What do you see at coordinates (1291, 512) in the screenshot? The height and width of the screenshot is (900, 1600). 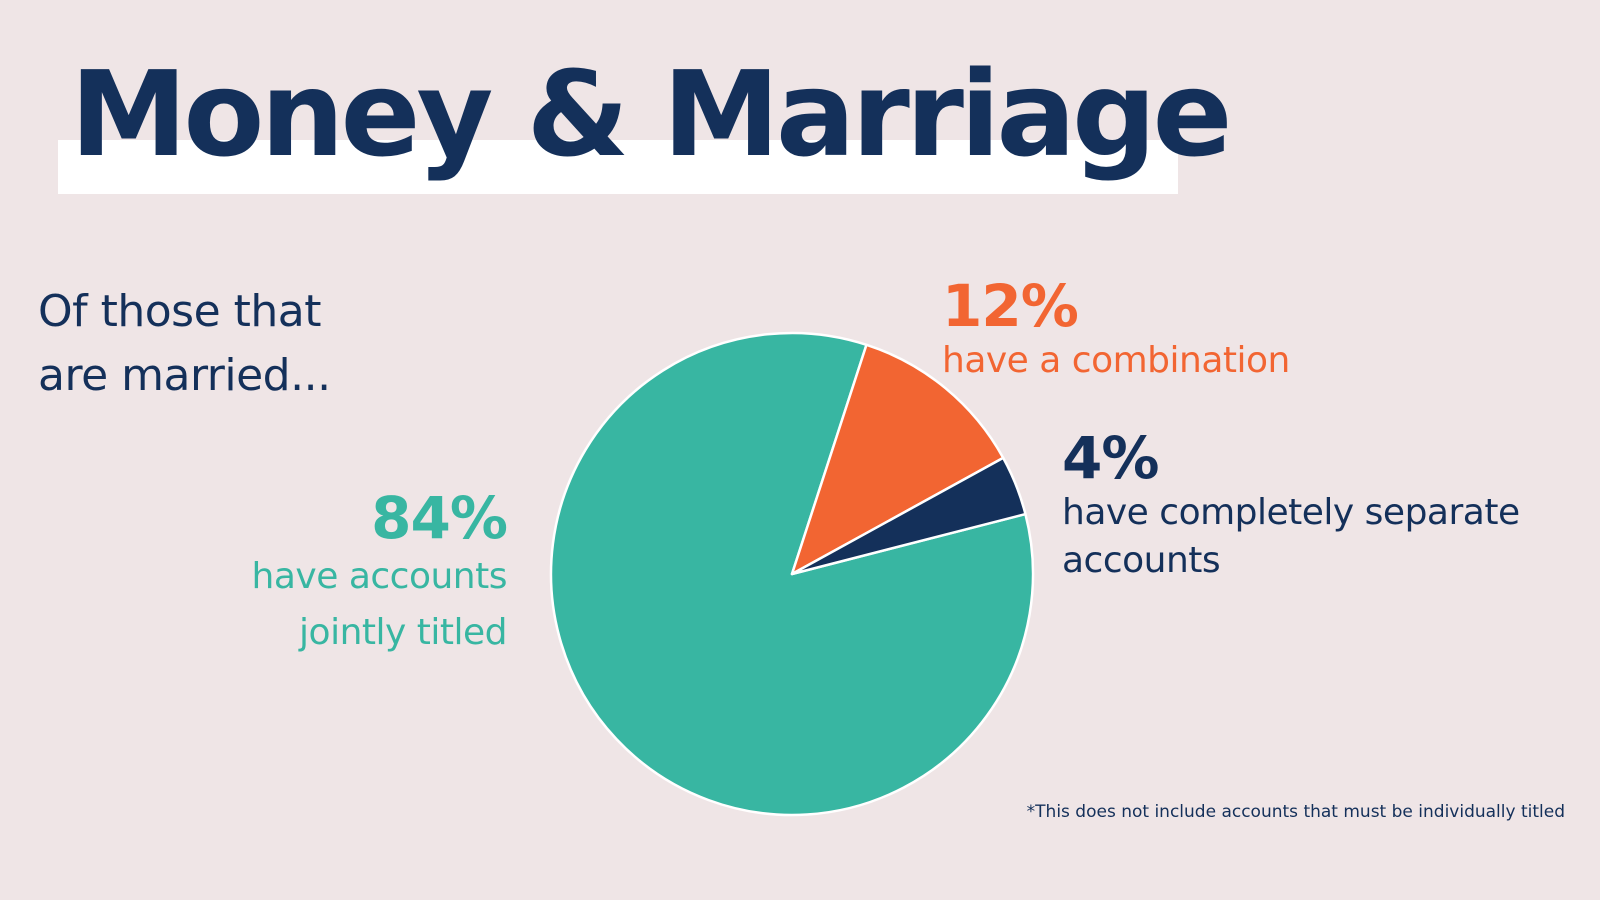 I see `slice-desc-separate-line-1: have completely separate` at bounding box center [1291, 512].